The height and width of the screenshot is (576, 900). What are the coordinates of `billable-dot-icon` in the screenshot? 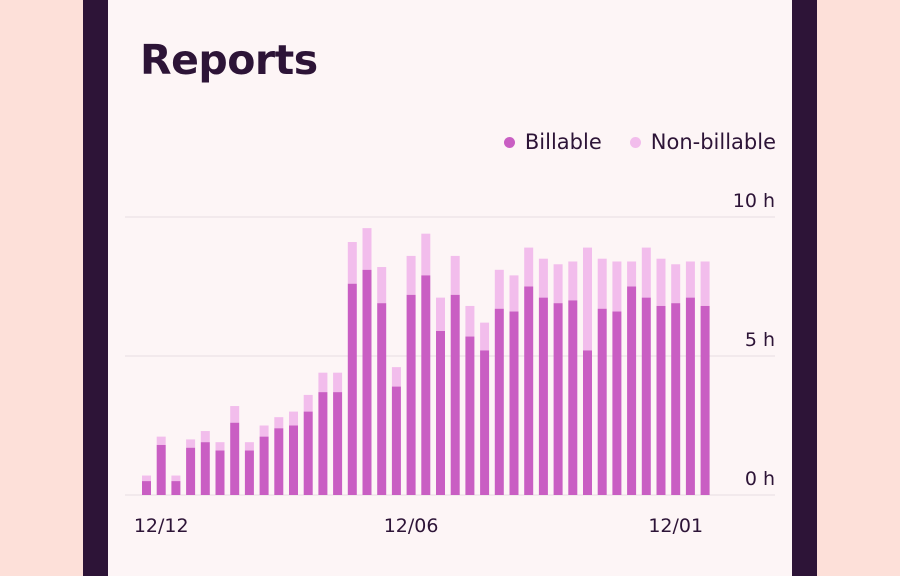 It's located at (509, 142).